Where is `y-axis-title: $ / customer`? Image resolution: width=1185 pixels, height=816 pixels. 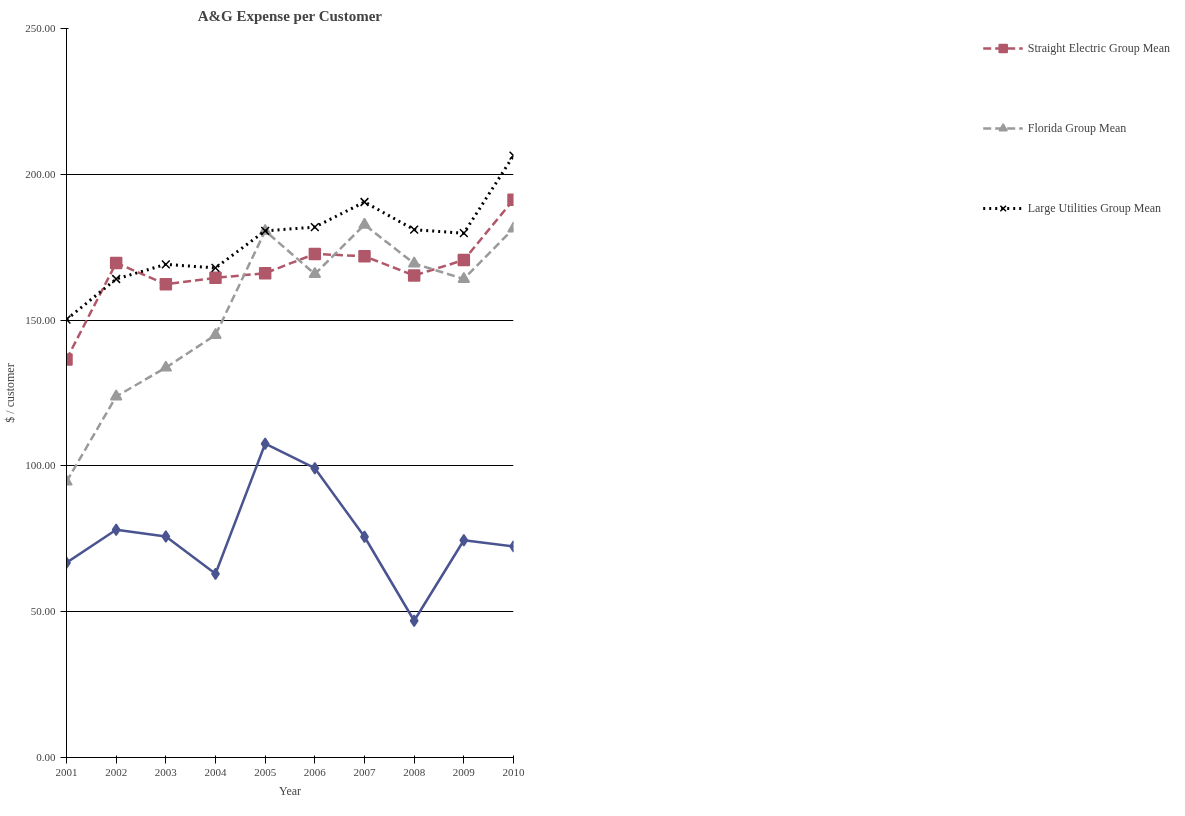 y-axis-title: $ / customer is located at coordinates (10, 393).